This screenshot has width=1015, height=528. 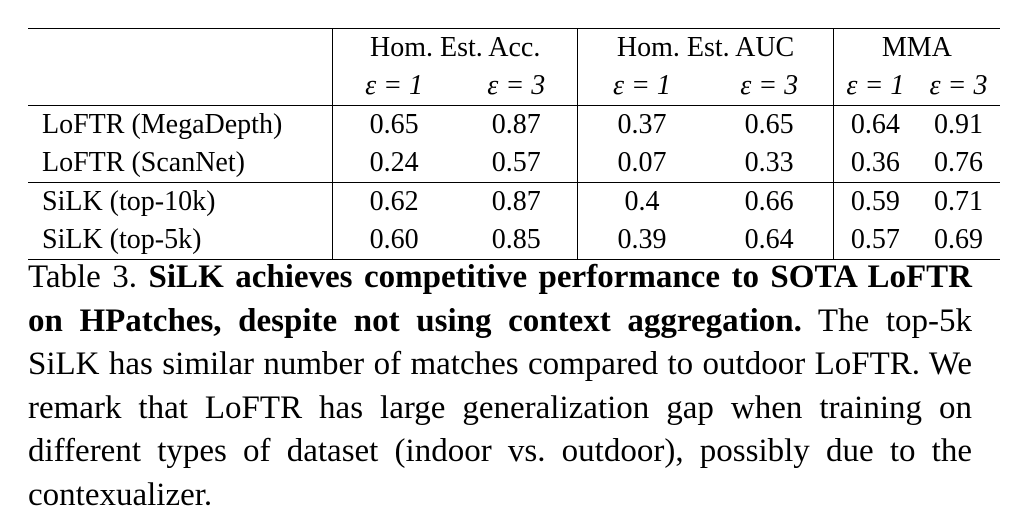 What do you see at coordinates (958, 201) in the screenshot?
I see `value-cell: 0.71` at bounding box center [958, 201].